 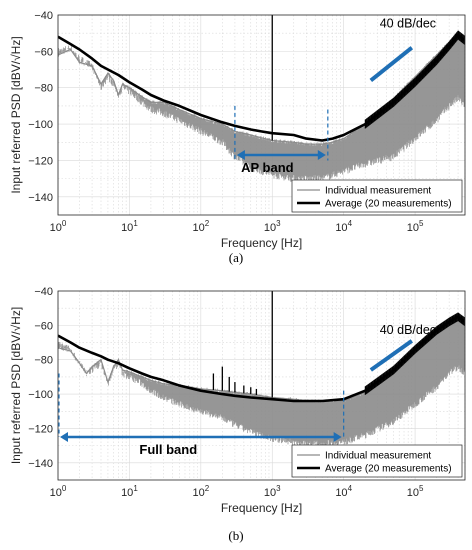 What do you see at coordinates (235, 535) in the screenshot?
I see `panel-caption: (b)` at bounding box center [235, 535].